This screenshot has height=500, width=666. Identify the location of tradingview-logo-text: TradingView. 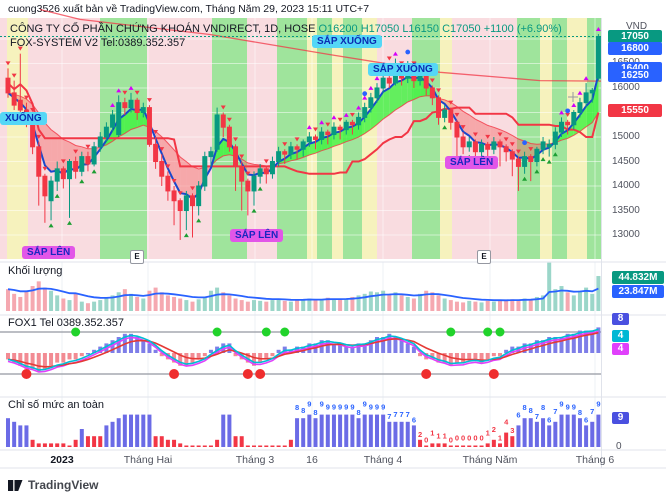
(63, 484).